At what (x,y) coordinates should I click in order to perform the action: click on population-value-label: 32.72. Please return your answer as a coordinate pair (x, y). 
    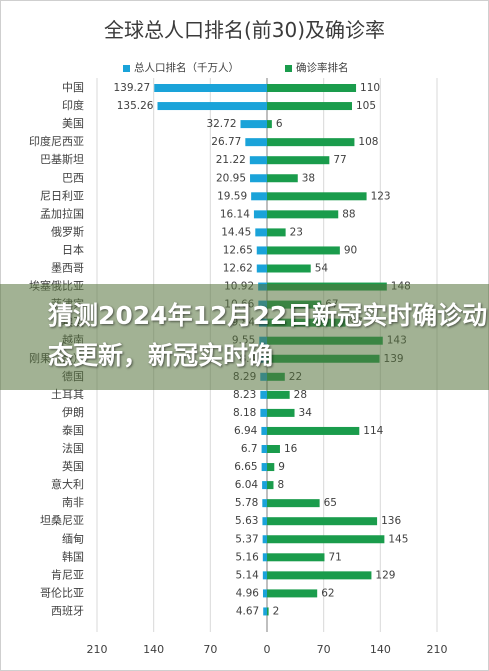
    Looking at the image, I should click on (221, 124).